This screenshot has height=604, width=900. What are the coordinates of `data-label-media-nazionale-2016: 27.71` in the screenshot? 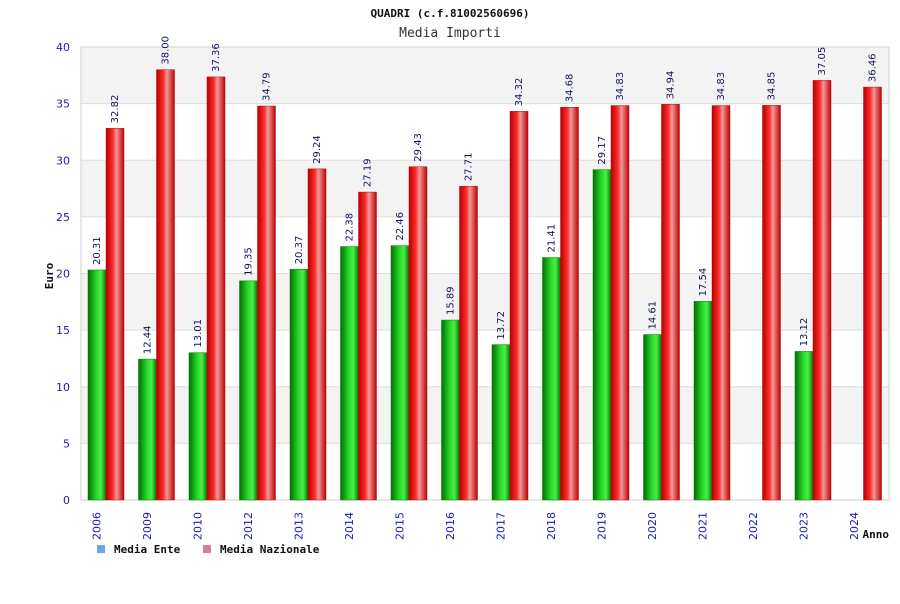 It's located at (469, 167).